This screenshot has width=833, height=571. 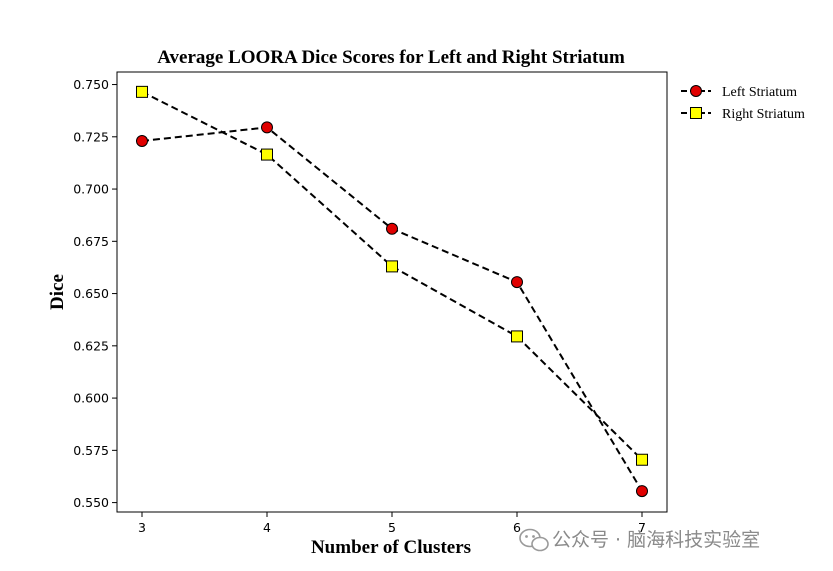 I want to click on x-tick-label: 7, so click(x=642, y=527).